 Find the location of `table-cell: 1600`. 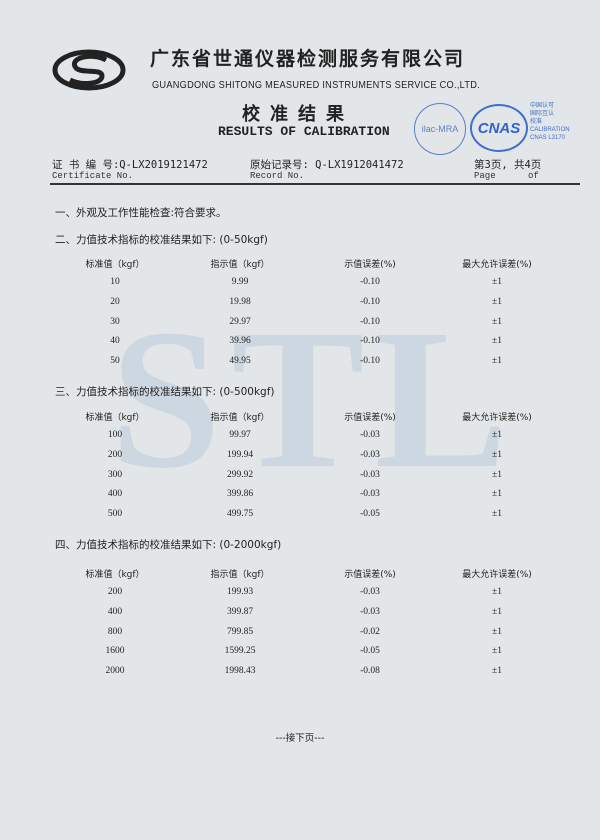

table-cell: 1600 is located at coordinates (115, 651).